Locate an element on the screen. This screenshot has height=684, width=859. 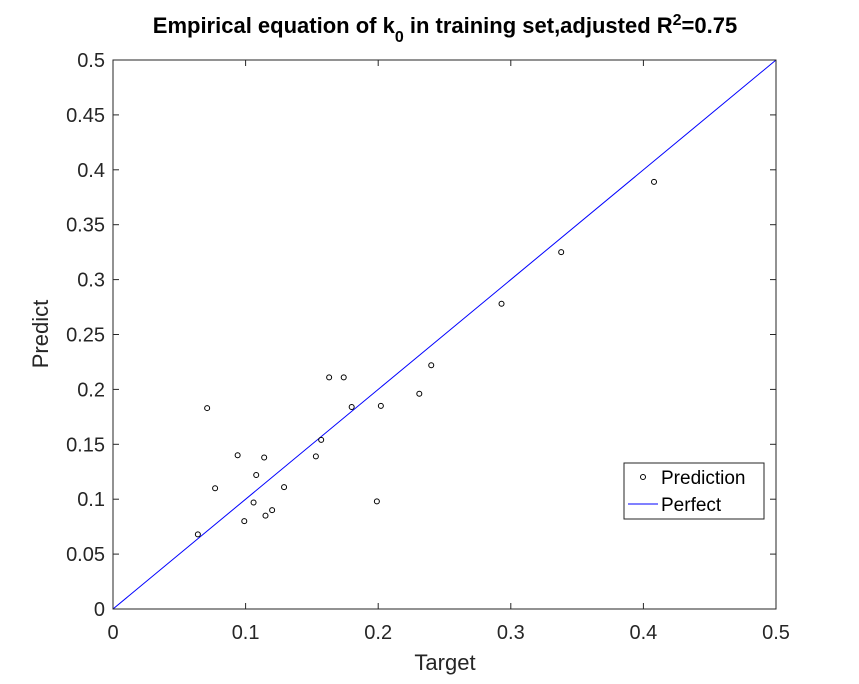
legend-prediction-label: Prediction is located at coordinates (703, 478).